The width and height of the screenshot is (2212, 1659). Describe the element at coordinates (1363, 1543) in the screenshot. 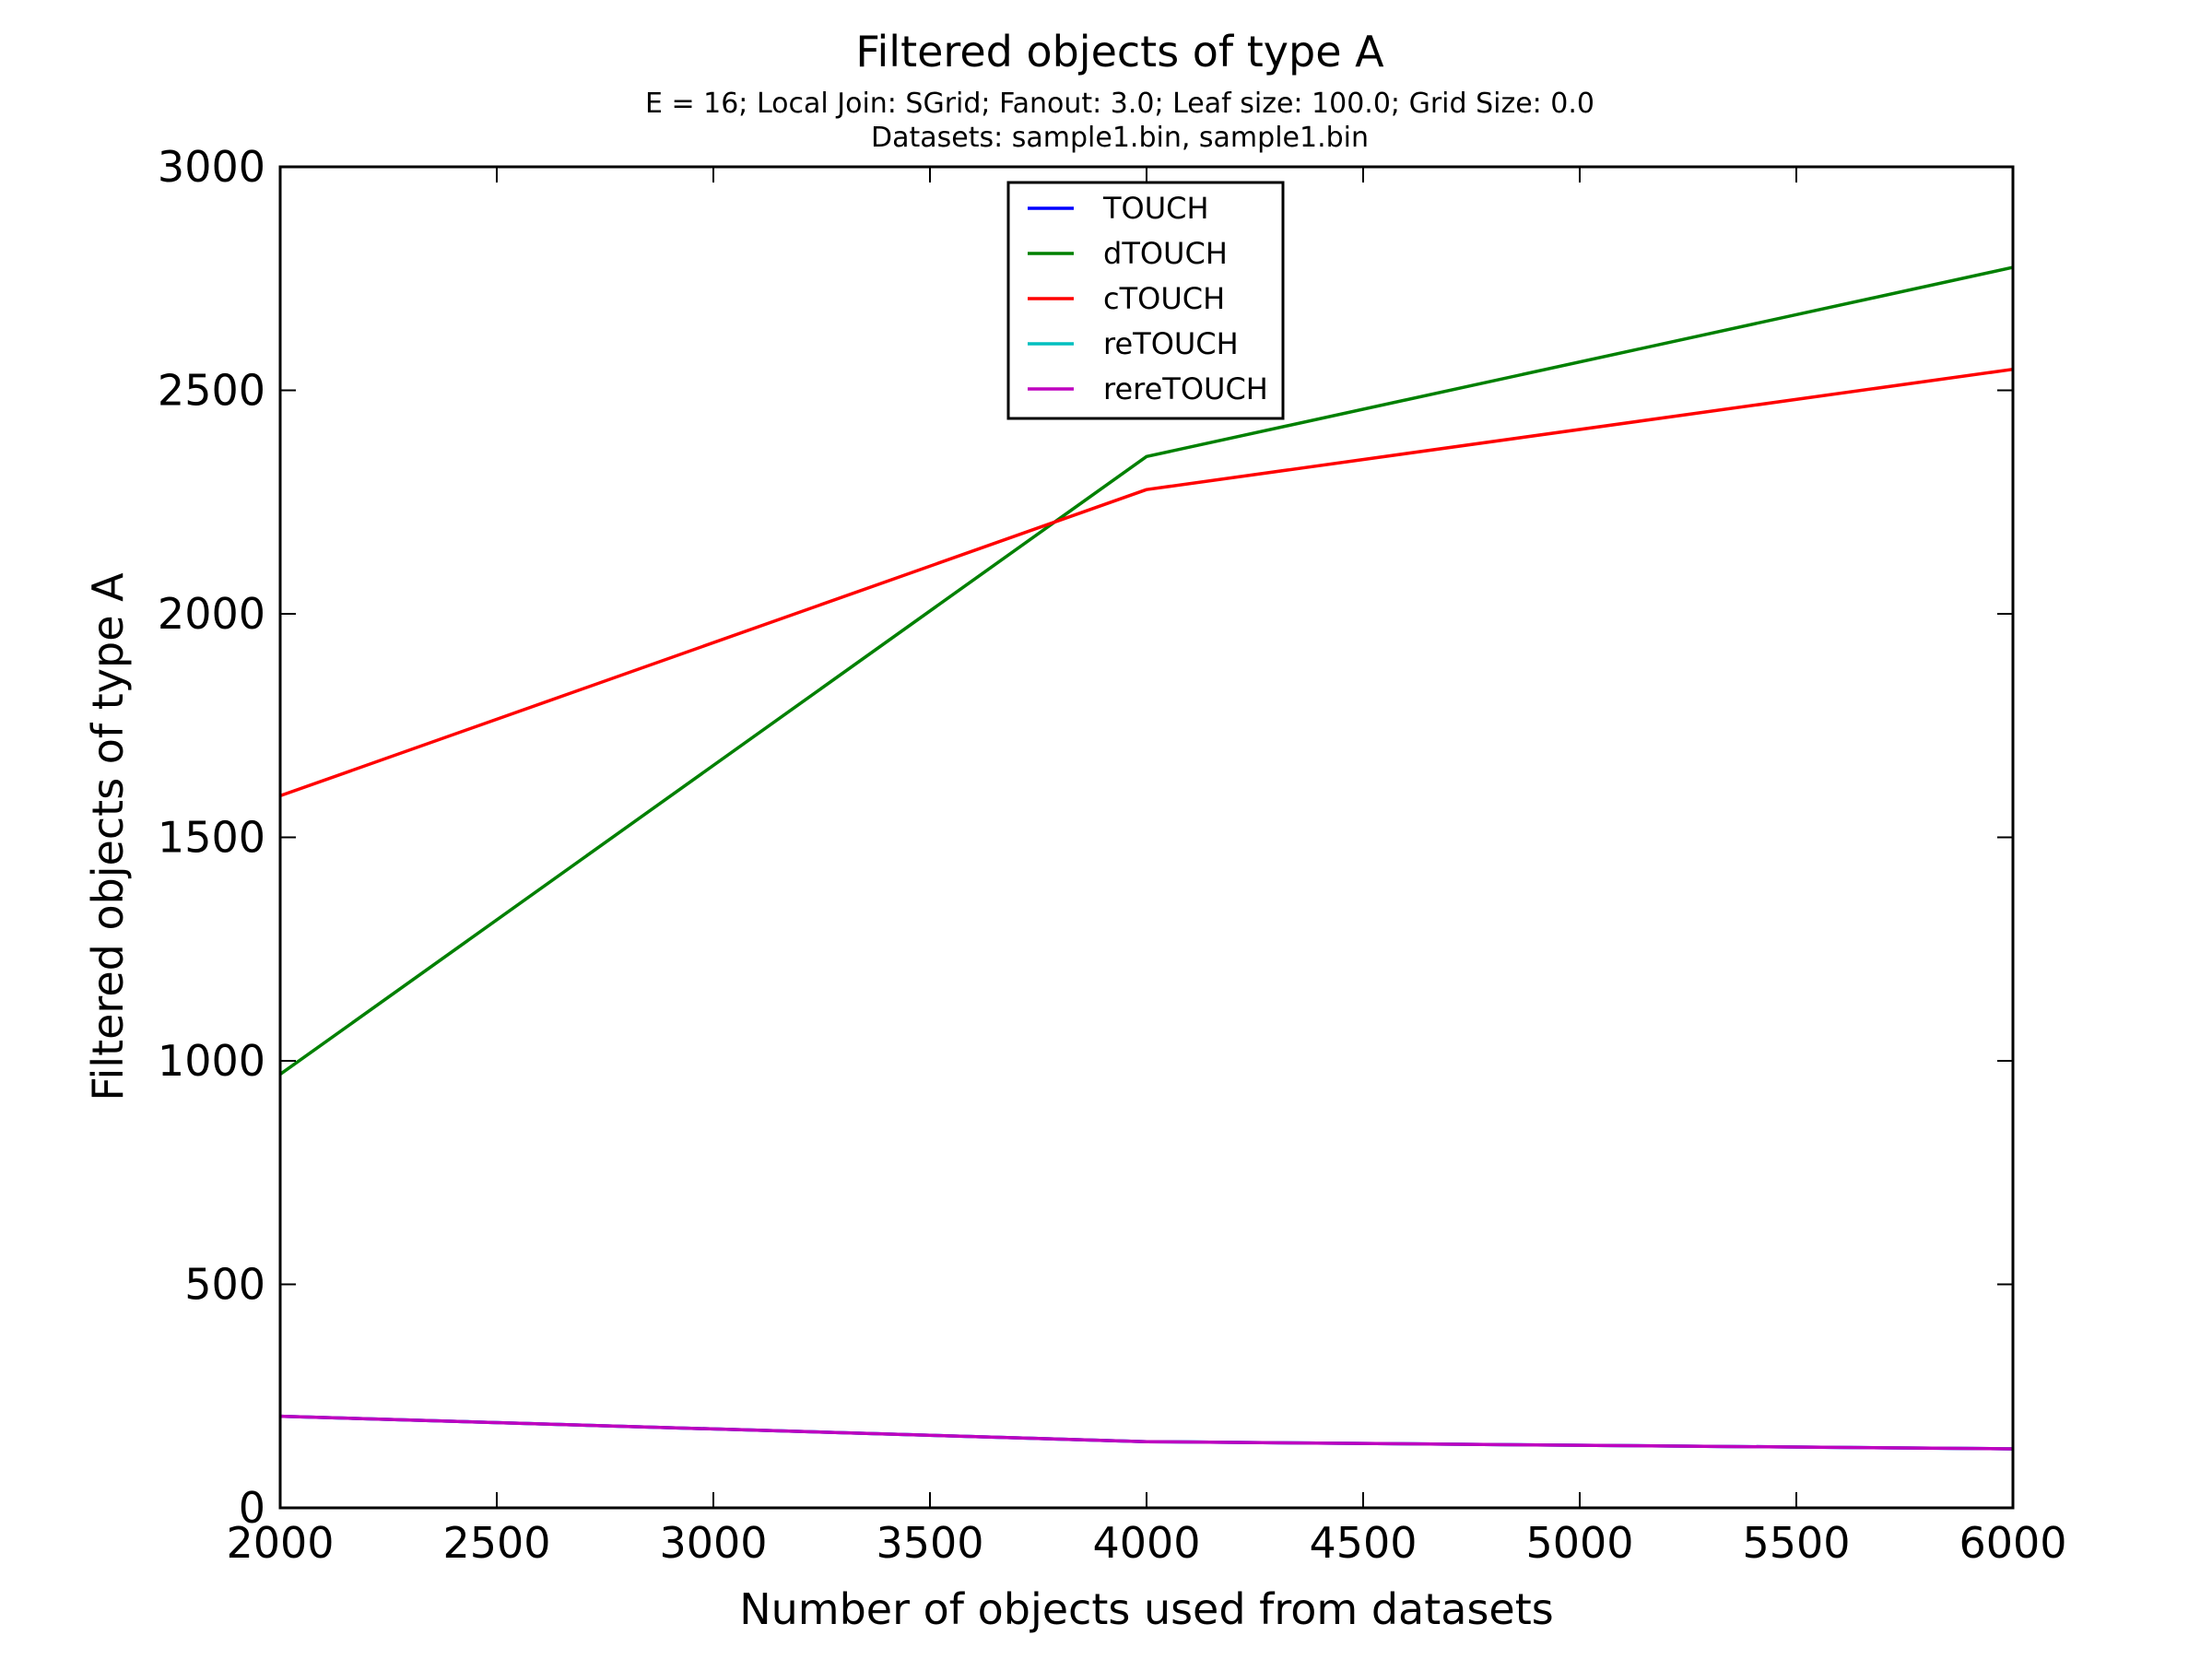

I see `x-tick-label: 4500` at that location.